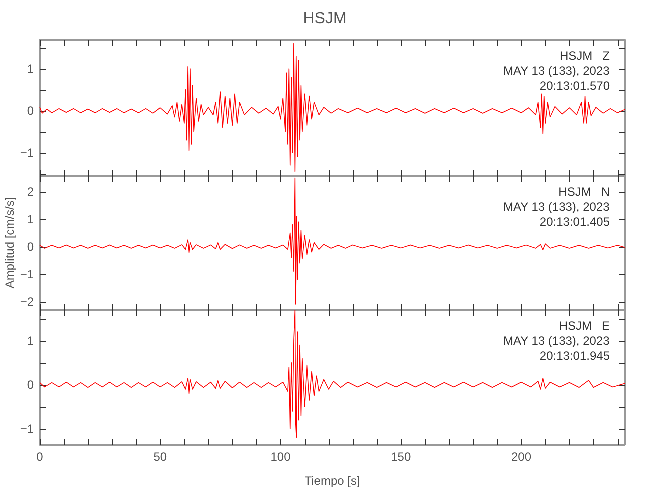  Describe the element at coordinates (575, 356) in the screenshot. I see `annotation: 20:13:01.945` at that location.